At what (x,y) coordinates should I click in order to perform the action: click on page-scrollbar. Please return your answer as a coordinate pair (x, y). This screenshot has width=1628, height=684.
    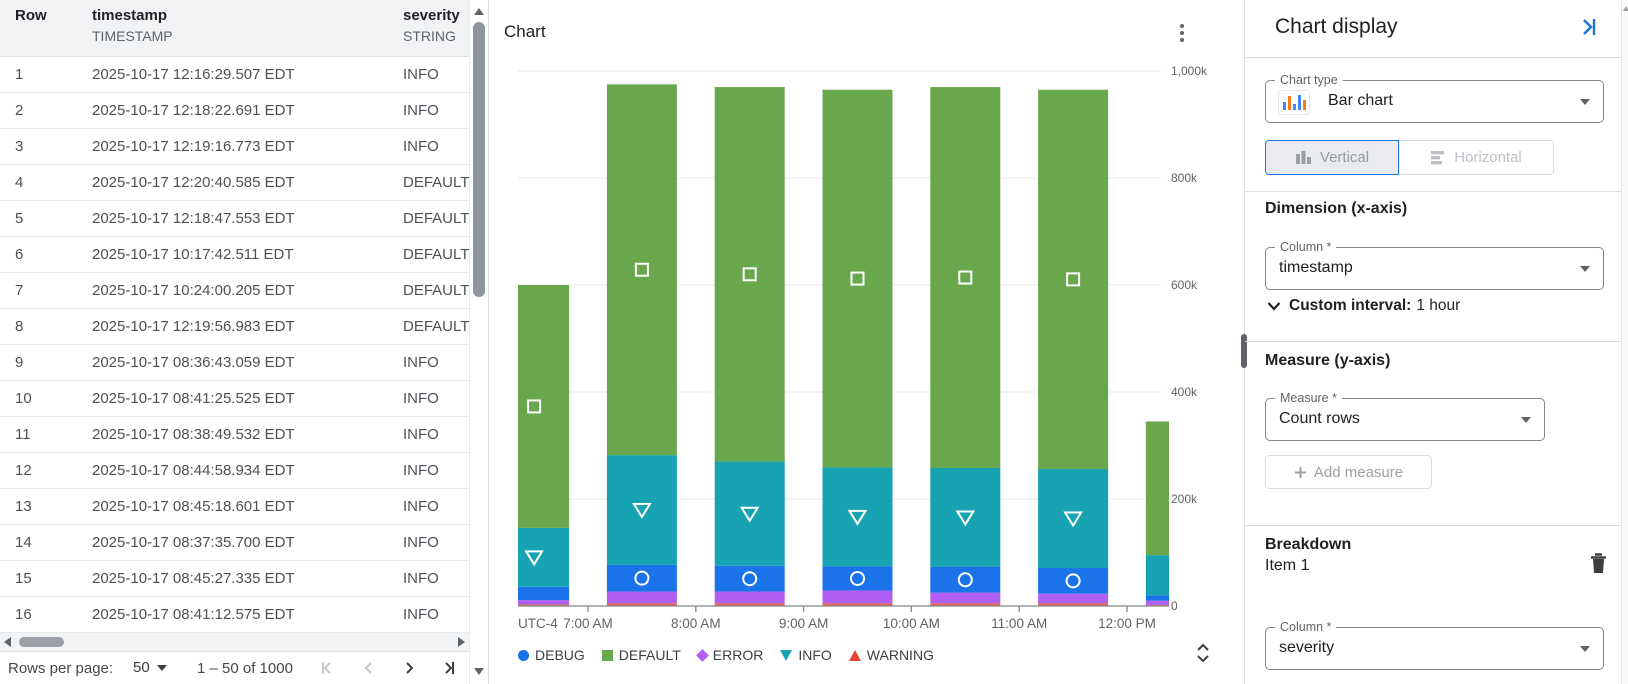
    Looking at the image, I should click on (1624, 342).